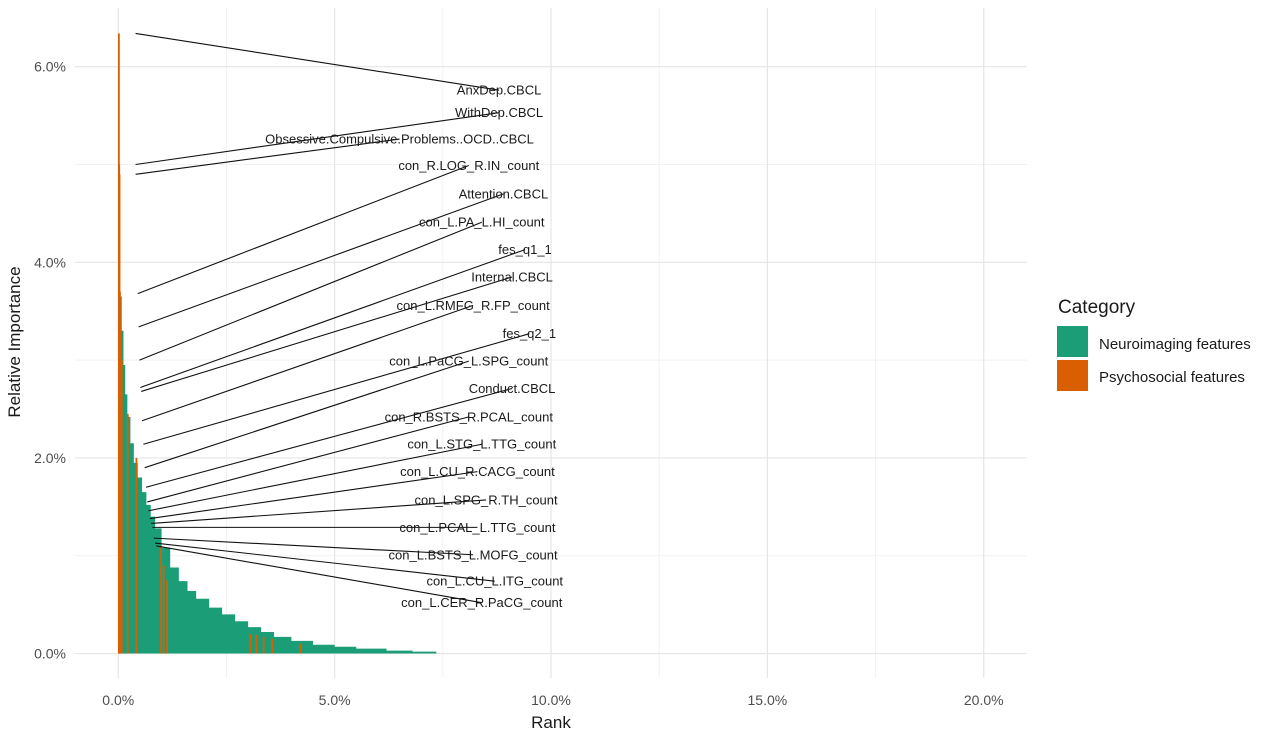 The height and width of the screenshot is (733, 1280). I want to click on annotation-label-12: con_R.BSTS_R.PCAL_count, so click(469, 416).